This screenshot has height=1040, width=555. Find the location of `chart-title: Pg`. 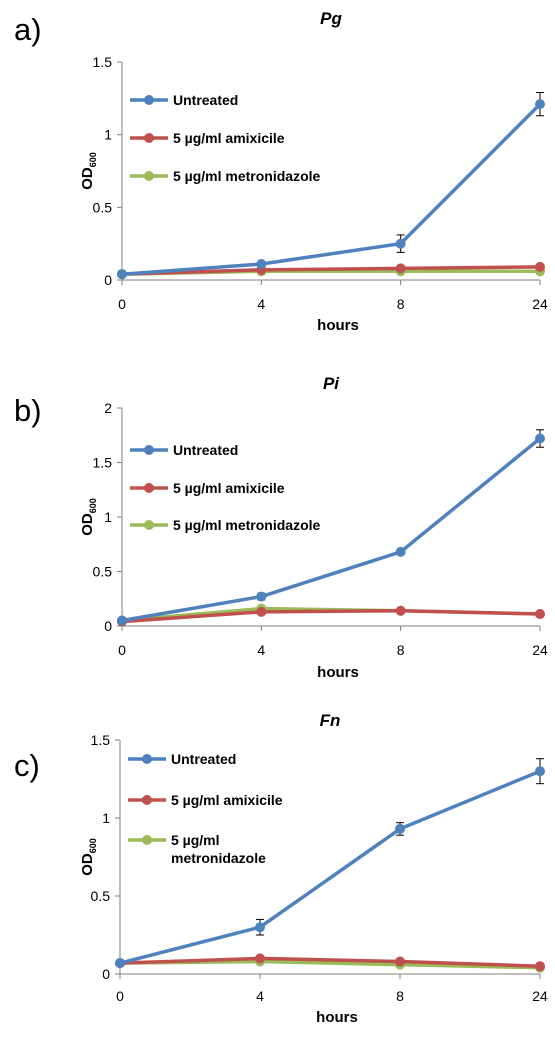

chart-title: Pg is located at coordinates (331, 18).